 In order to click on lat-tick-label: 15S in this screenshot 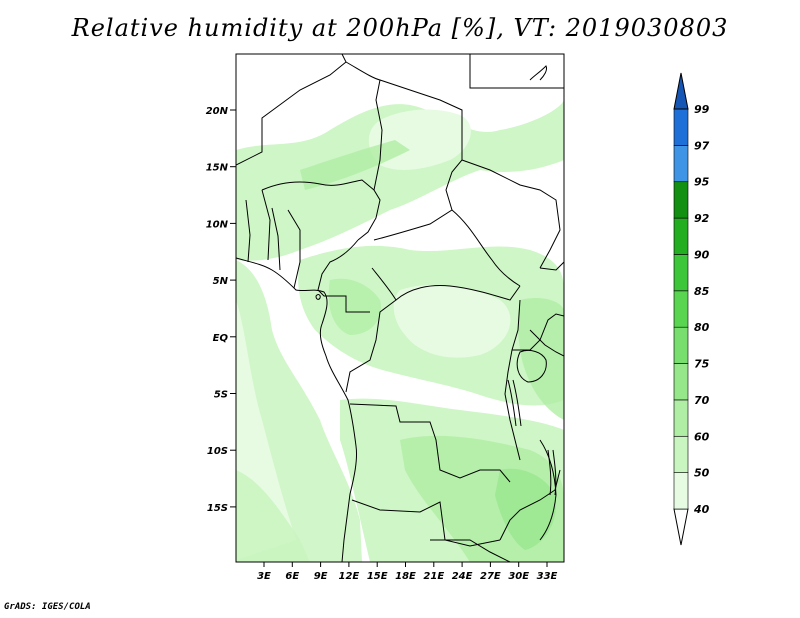, I will do `click(217, 508)`.